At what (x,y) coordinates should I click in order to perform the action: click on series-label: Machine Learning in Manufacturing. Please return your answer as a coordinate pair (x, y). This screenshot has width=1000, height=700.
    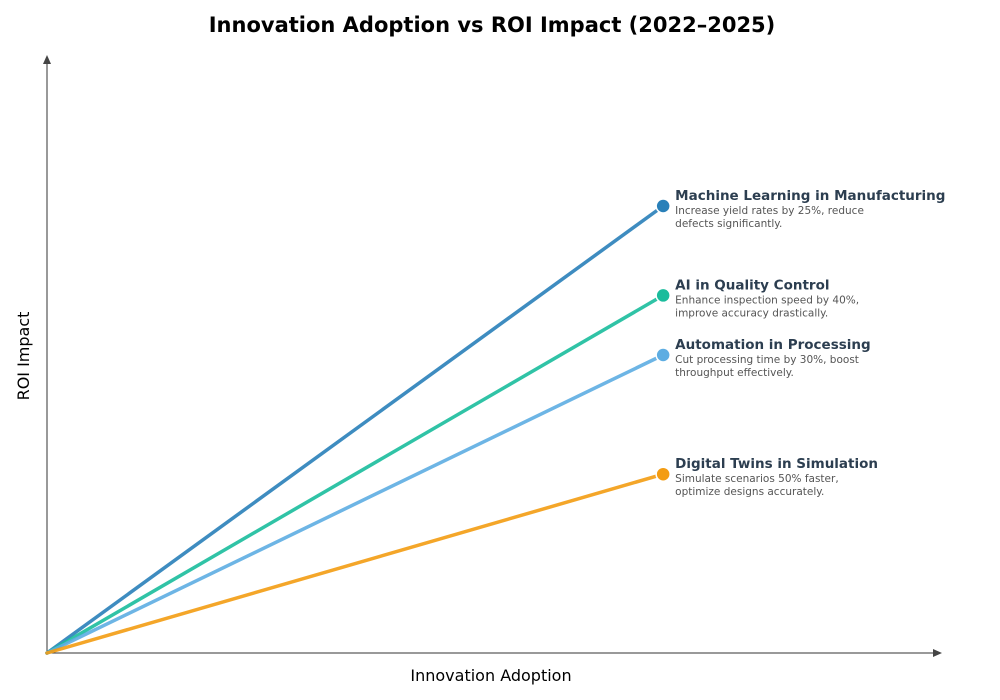
    Looking at the image, I should click on (810, 196).